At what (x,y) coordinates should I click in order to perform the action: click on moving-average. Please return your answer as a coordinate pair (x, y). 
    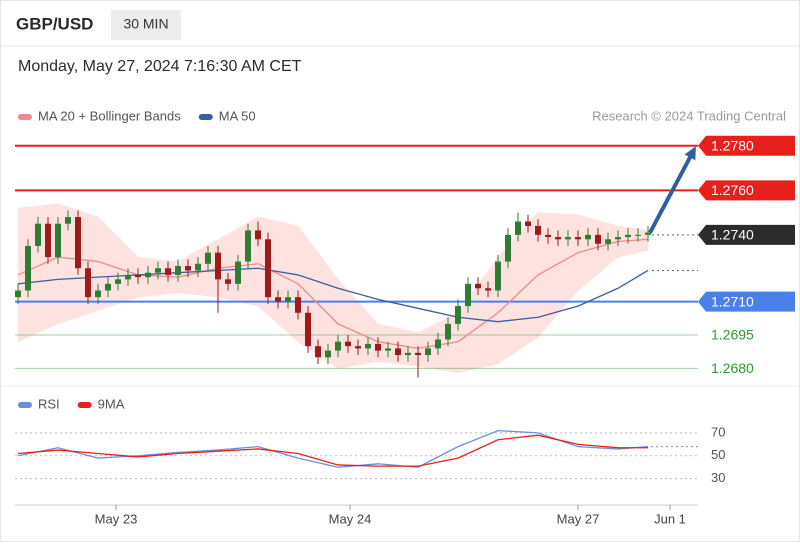
    Looking at the image, I should click on (333, 295).